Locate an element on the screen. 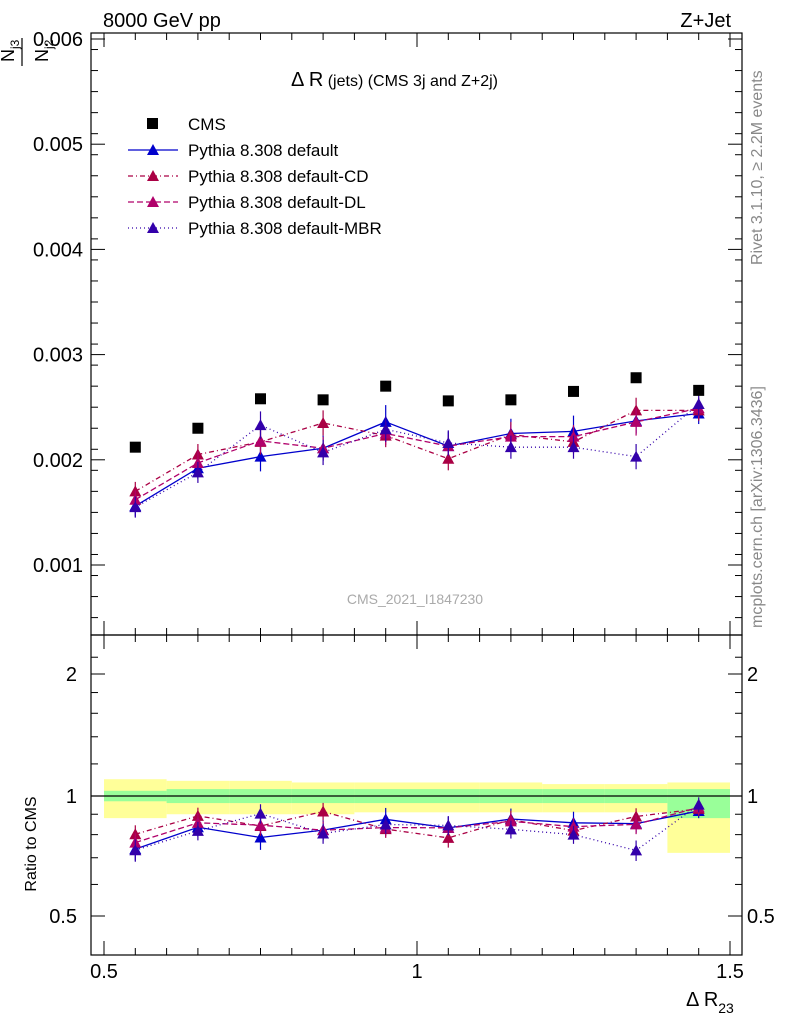 The image size is (786, 1029). legend-label: Pythia 8.308 default is located at coordinates (263, 150).